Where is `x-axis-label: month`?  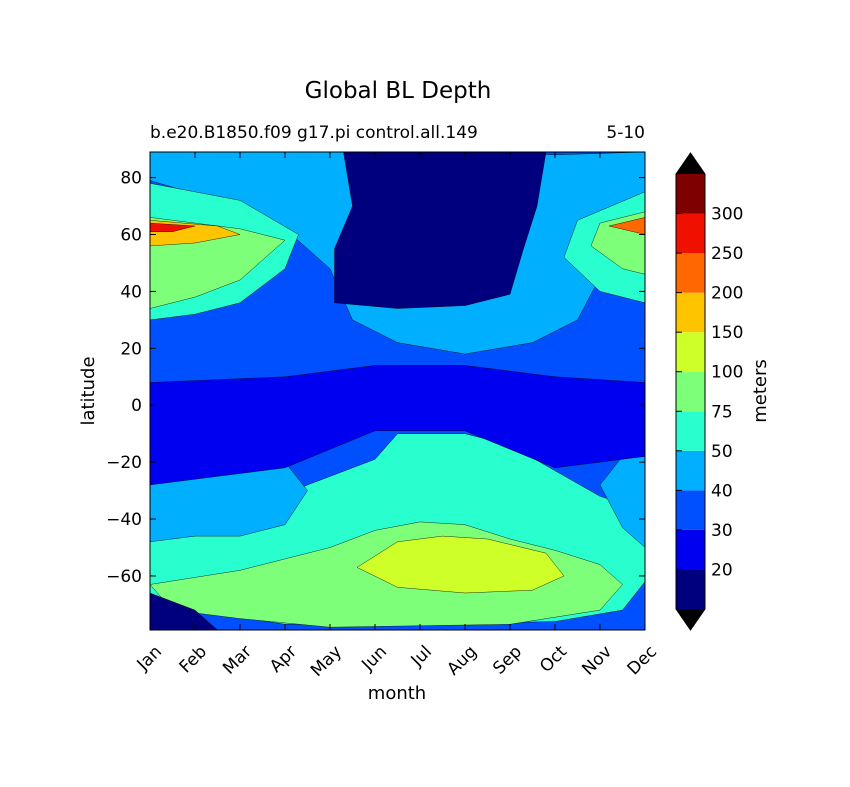 x-axis-label: month is located at coordinates (397, 693).